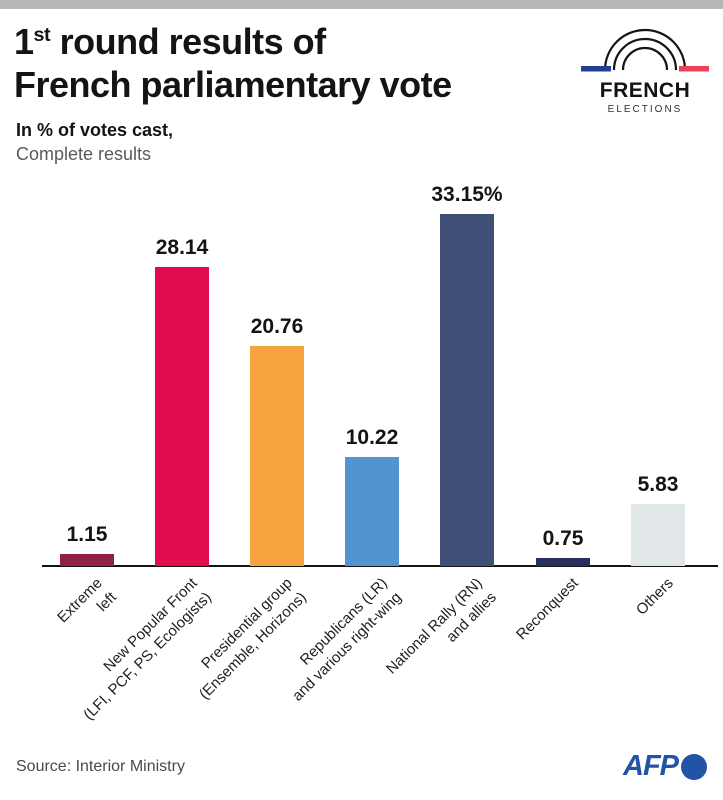 This screenshot has height=800, width=723. What do you see at coordinates (94, 142) in the screenshot?
I see `chart-subtitle: In % of votes cast, Complete results` at bounding box center [94, 142].